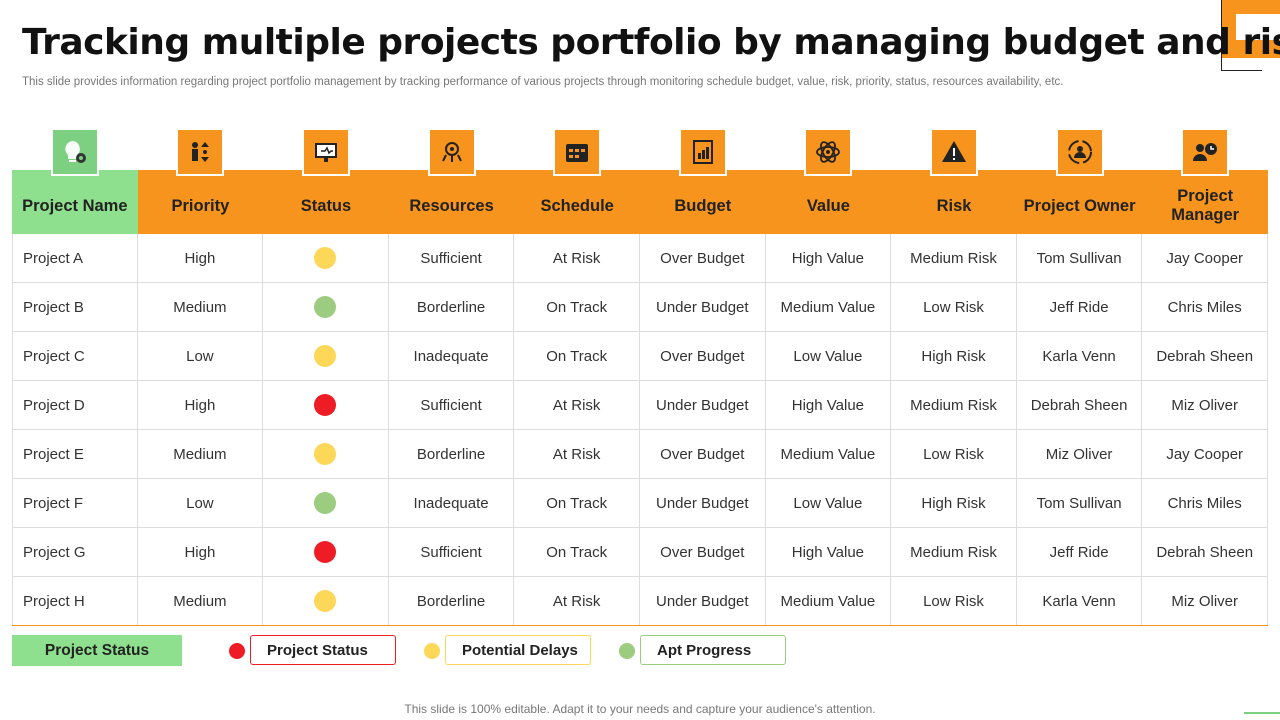 This screenshot has height=720, width=1280. I want to click on header-icon-row, so click(640, 152).